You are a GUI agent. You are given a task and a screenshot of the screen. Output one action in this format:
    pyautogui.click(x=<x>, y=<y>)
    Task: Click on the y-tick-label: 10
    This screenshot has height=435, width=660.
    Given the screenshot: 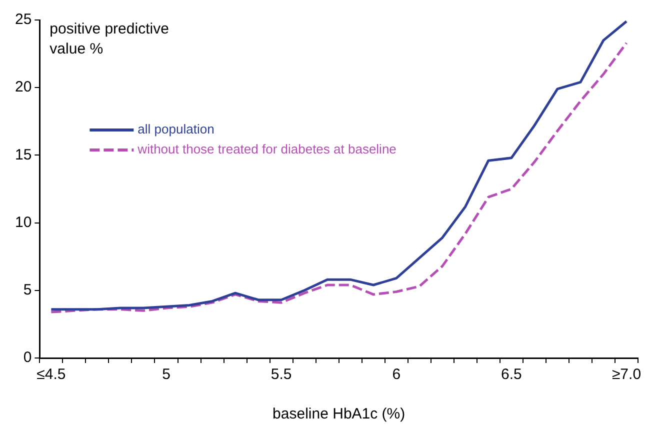 What is the action you would take?
    pyautogui.click(x=23, y=222)
    